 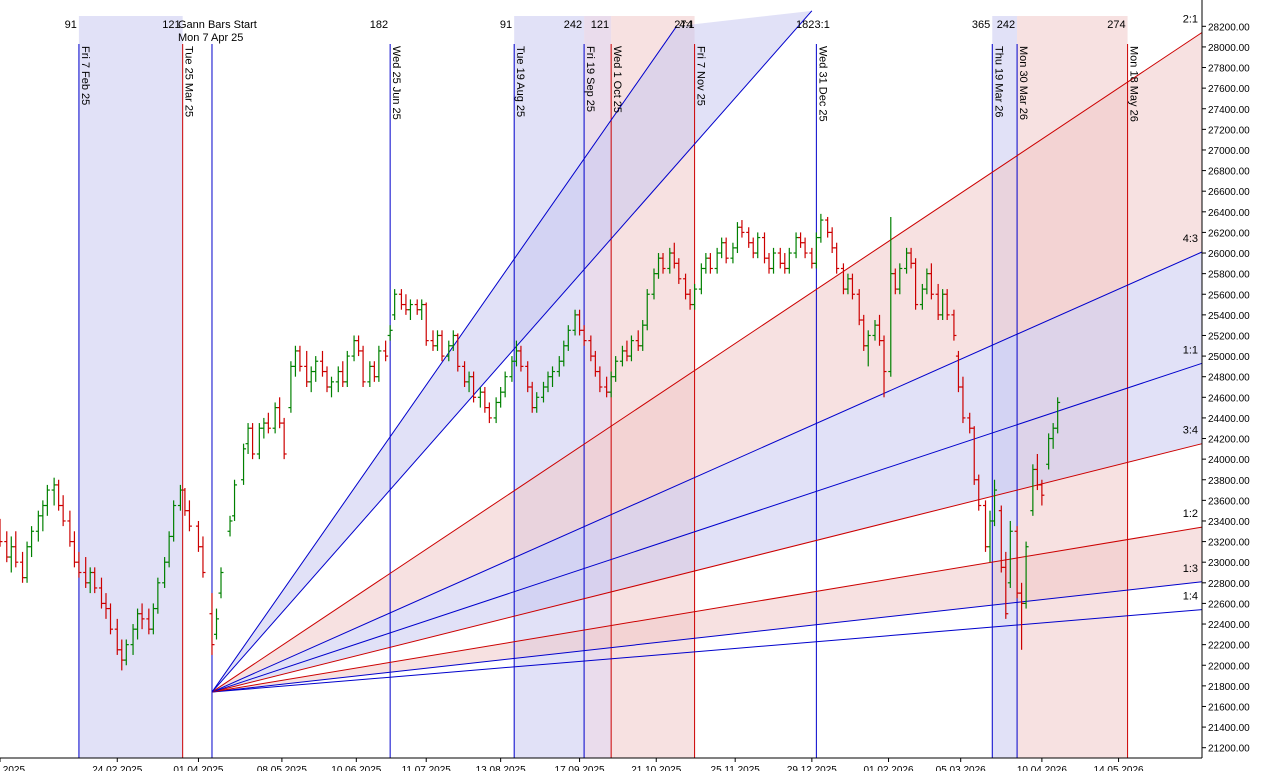 I want to click on price-tick-label: 24800.00, so click(x=1229, y=378).